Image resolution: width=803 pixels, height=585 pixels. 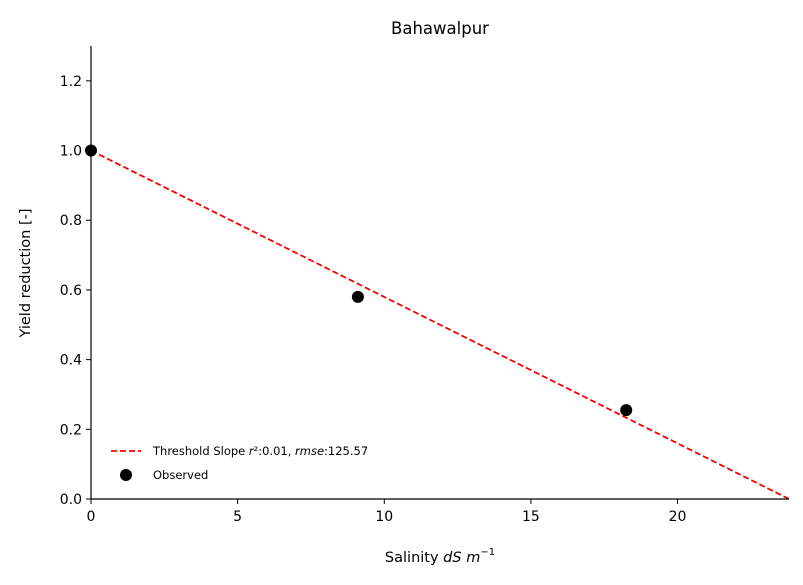 I want to click on x-tick-label: 20, so click(x=678, y=517).